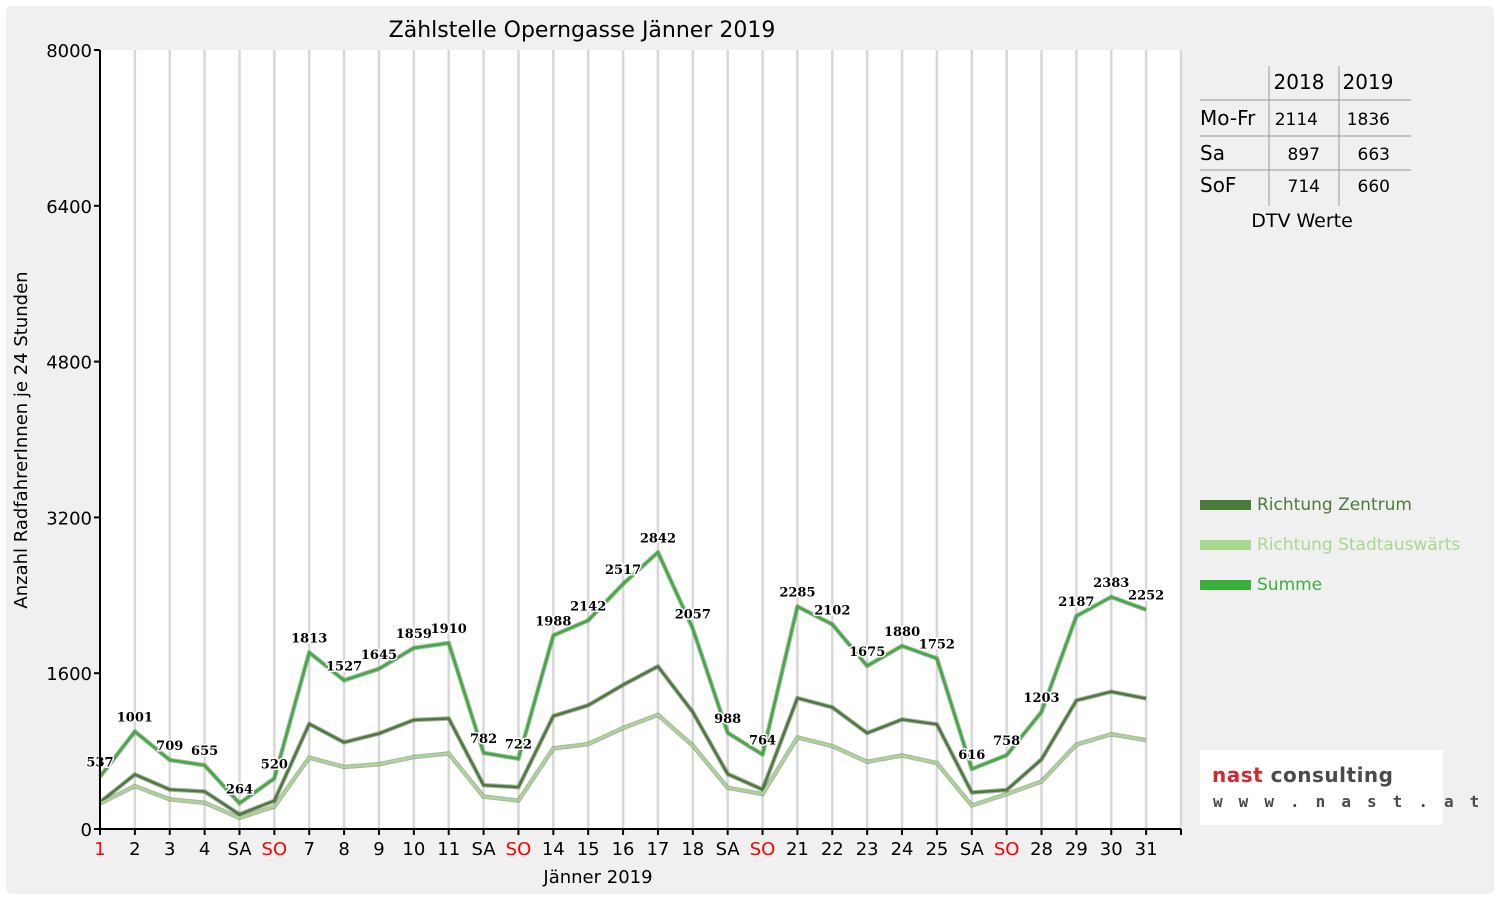 The image size is (1500, 900). I want to click on x-tick-label: 21, so click(797, 849).